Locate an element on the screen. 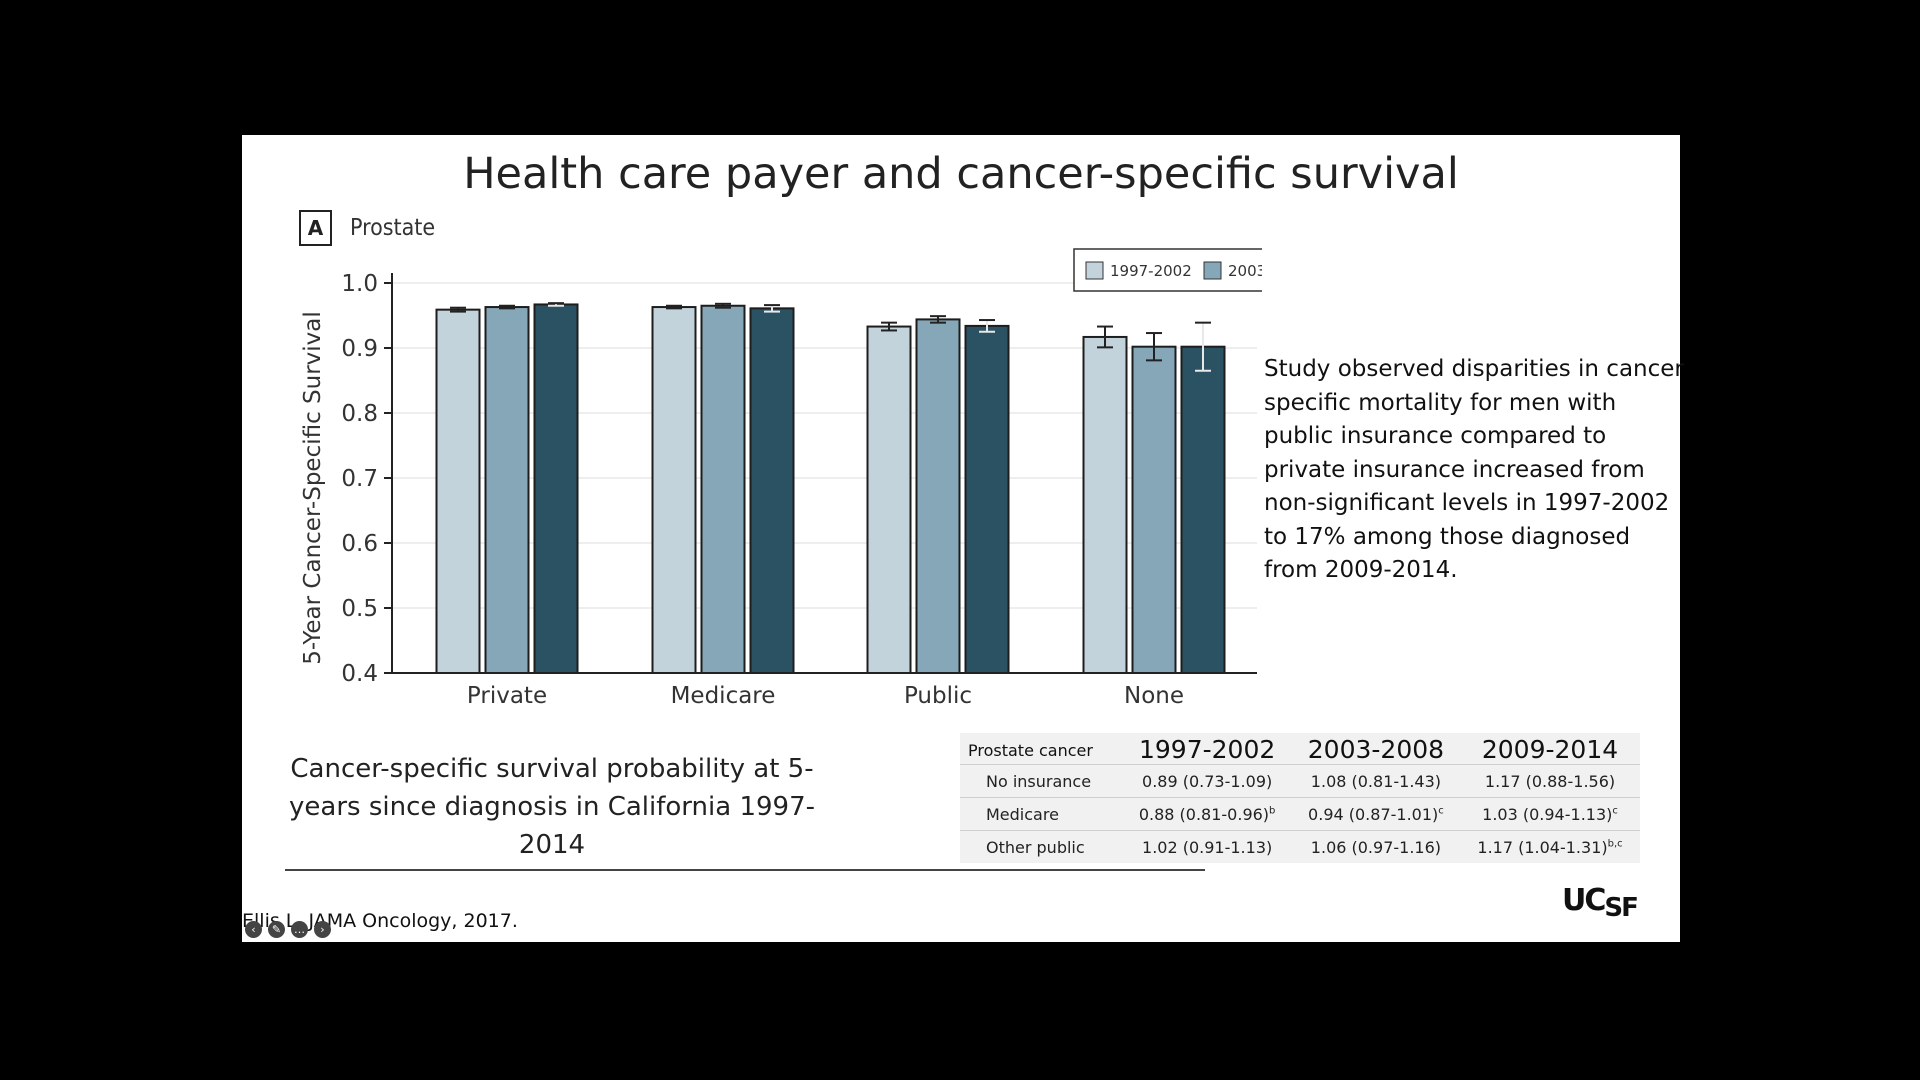  table-cell: 1.02 (0.91-1.13) is located at coordinates (1207, 846).